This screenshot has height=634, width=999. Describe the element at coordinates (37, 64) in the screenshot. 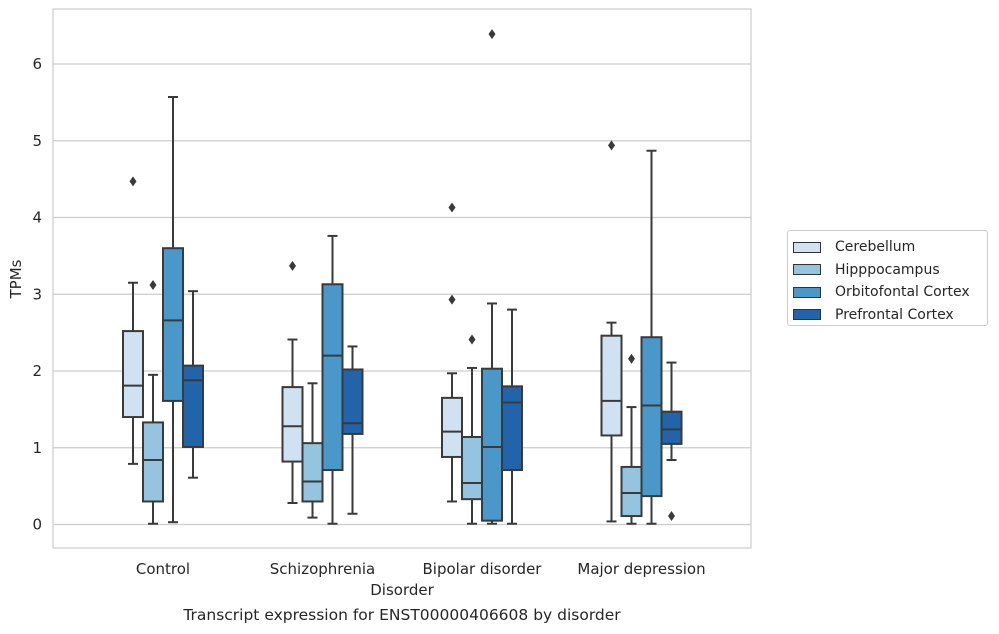

I see `y-tick-label: 6` at that location.